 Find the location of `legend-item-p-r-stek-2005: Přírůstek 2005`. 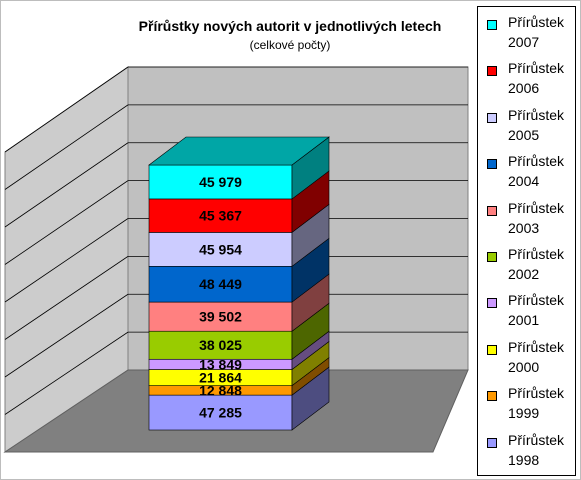

legend-item-p-r-stek-2005: Přírůstek 2005 is located at coordinates (526, 127).